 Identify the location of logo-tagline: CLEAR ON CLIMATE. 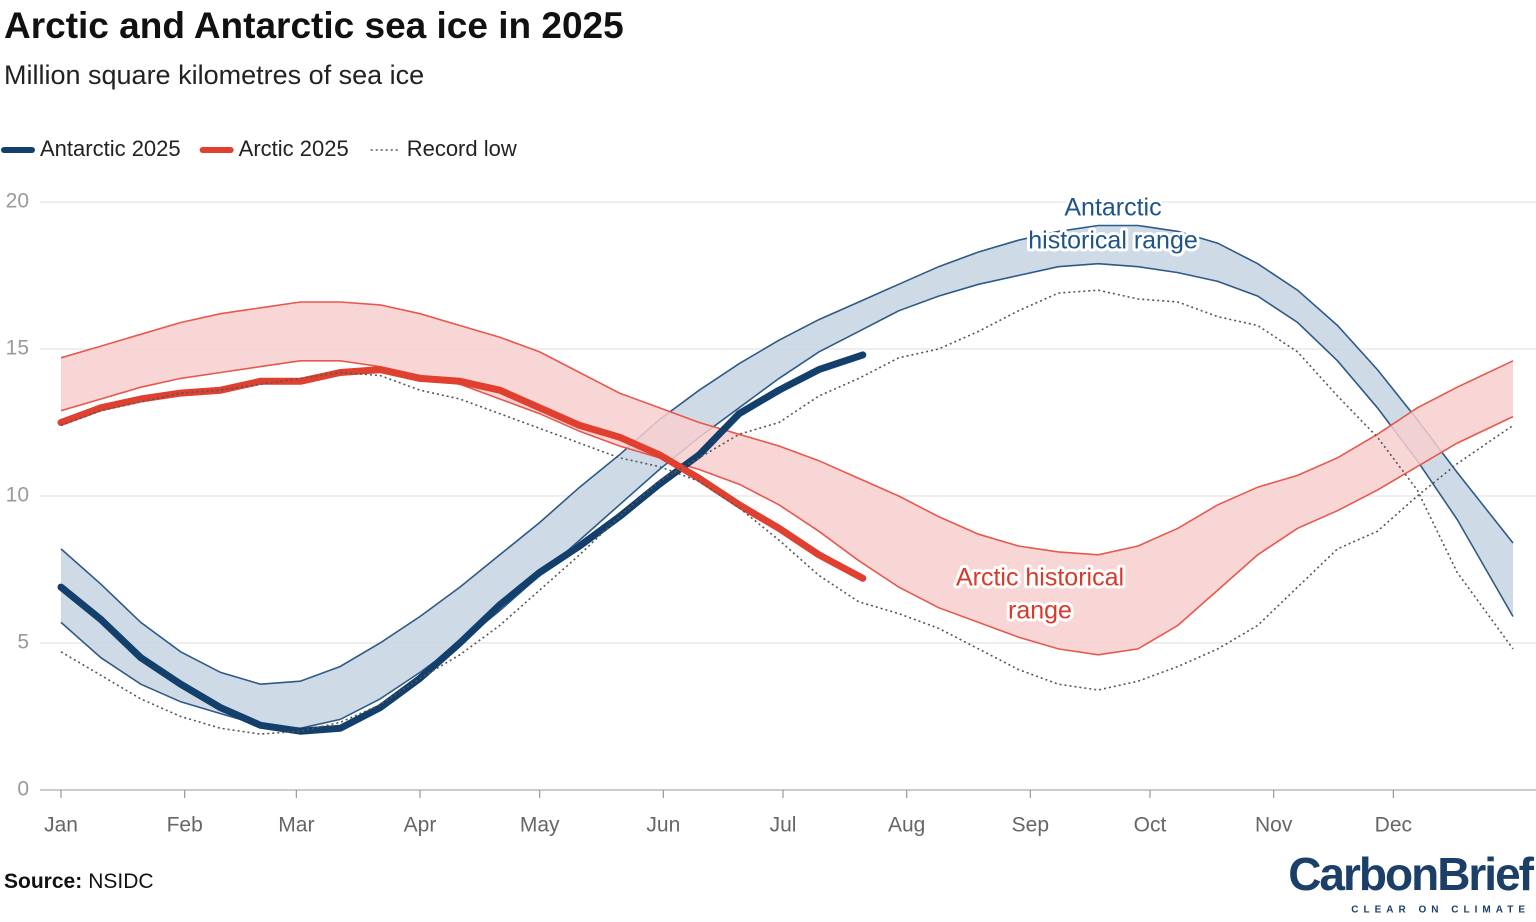
(1440, 910).